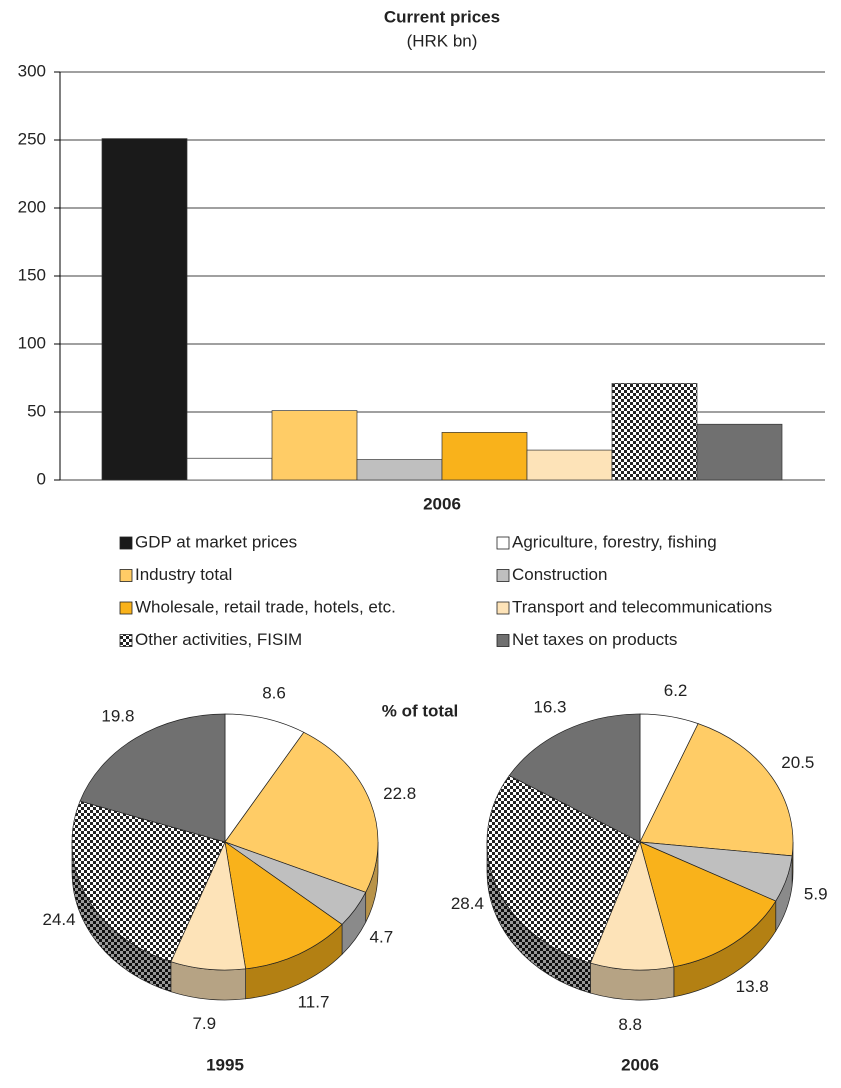  I want to click on y-tick-label: 250, so click(32, 138).